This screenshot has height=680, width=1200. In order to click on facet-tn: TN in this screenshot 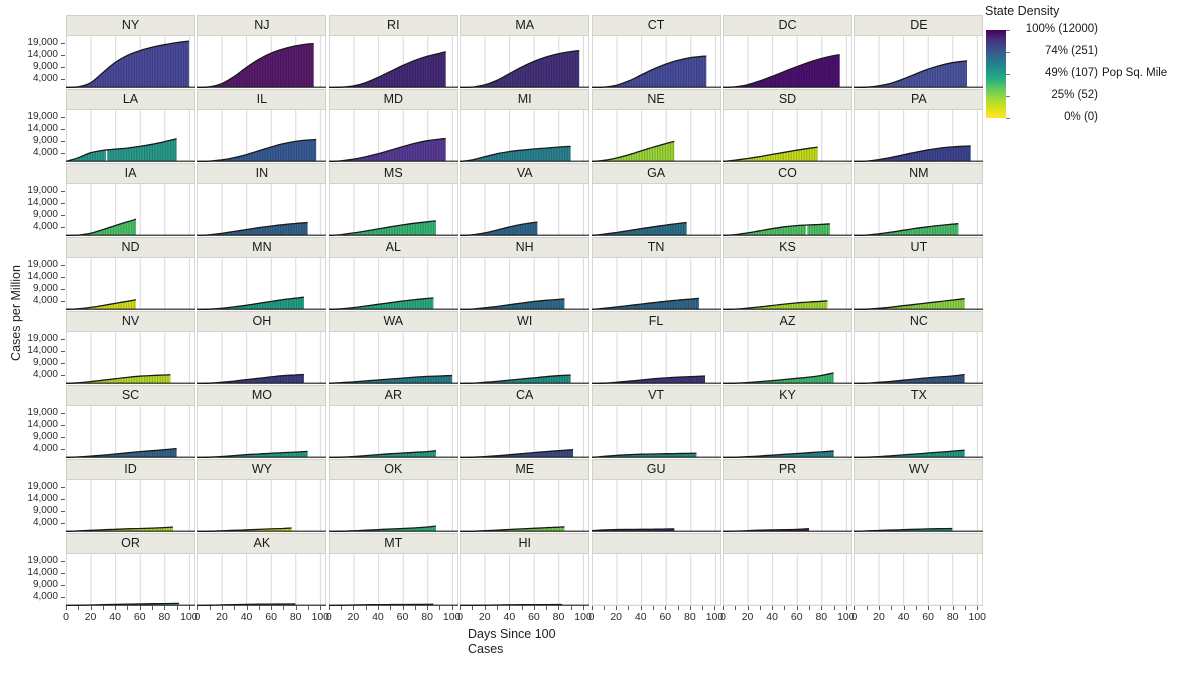, I will do `click(656, 274)`.